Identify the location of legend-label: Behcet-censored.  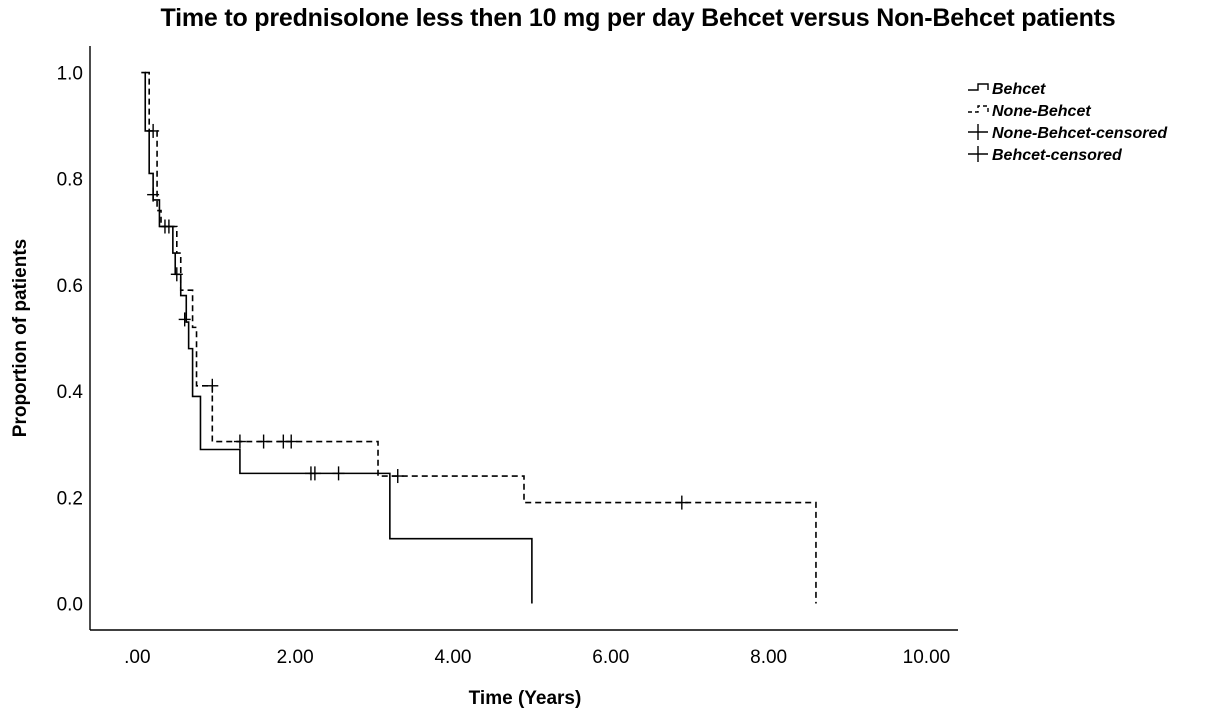
(1057, 155).